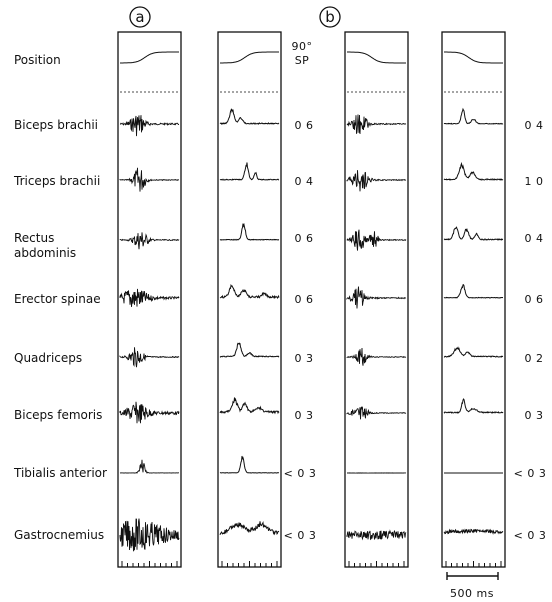 This screenshot has width=552, height=602. Describe the element at coordinates (534, 238) in the screenshot. I see `value-b-rectus-abdominis: 0 4` at that location.